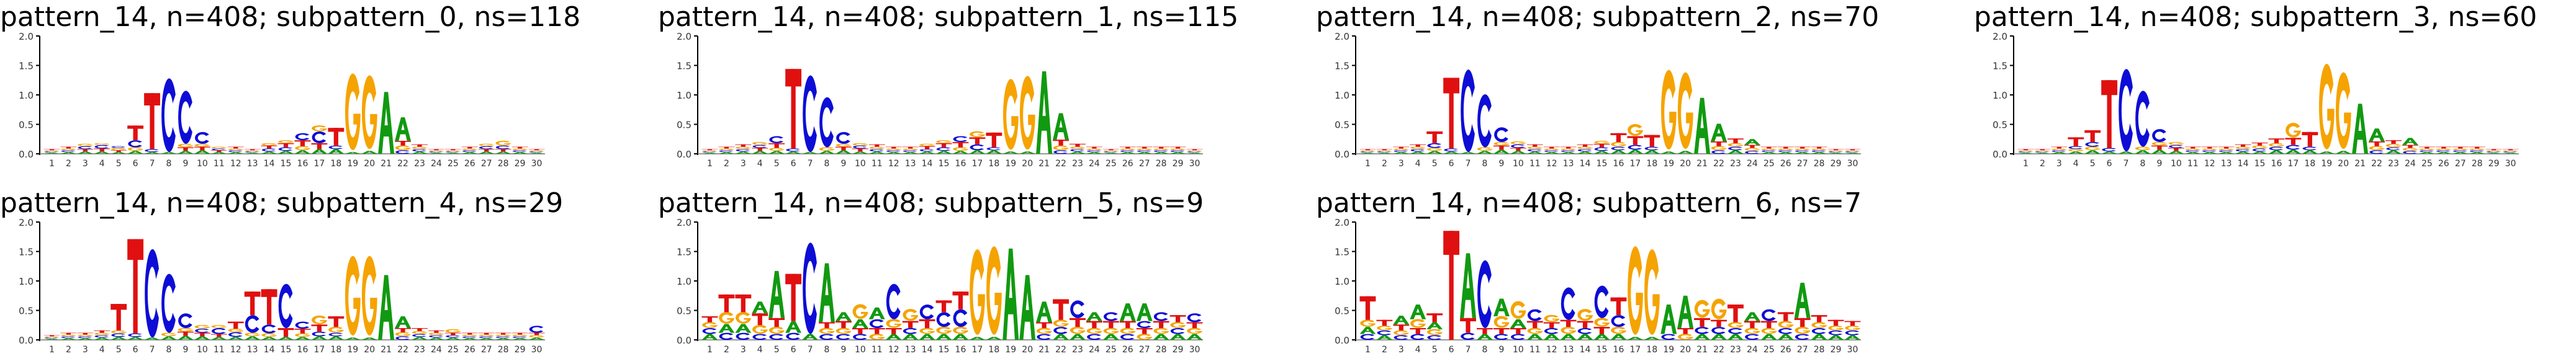 Image resolution: width=2576 pixels, height=356 pixels. What do you see at coordinates (1718, 330) in the screenshot?
I see `letter-C-pos22` at bounding box center [1718, 330].